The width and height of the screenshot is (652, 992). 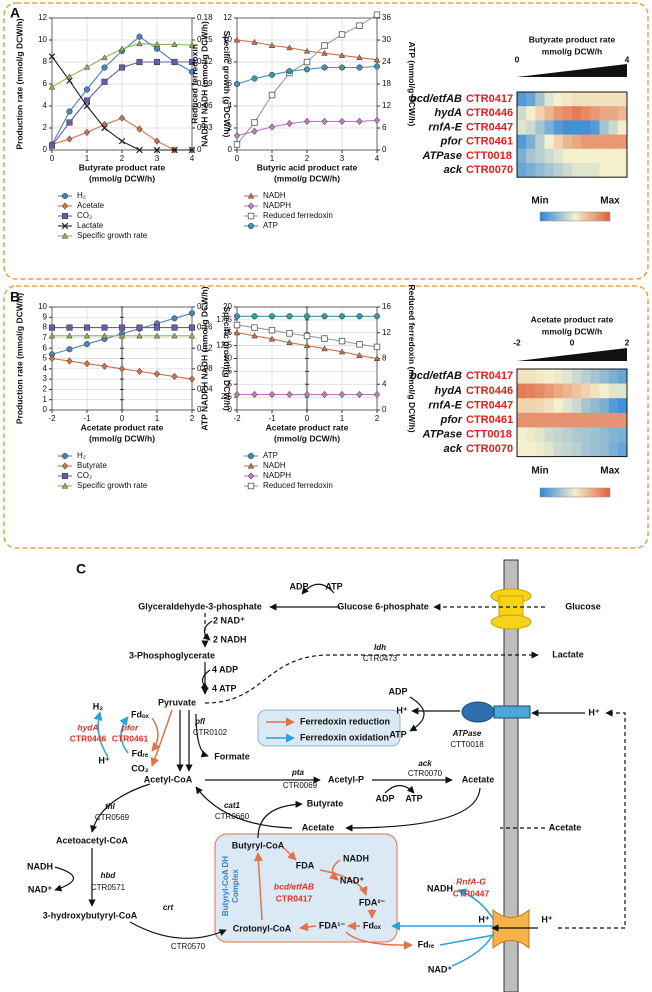 I want to click on diagram-label: Glucose 6-phosphate, so click(x=383, y=606).